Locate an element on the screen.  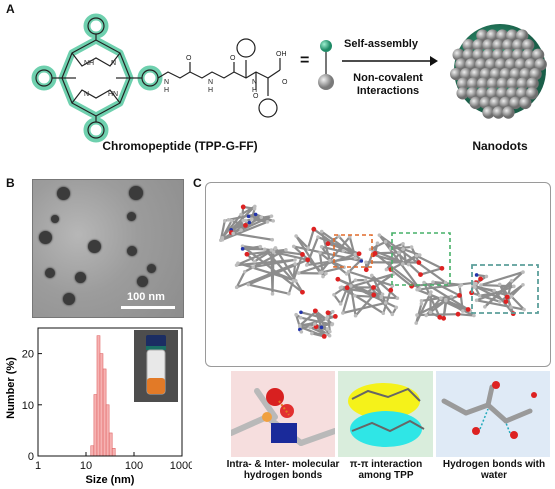
x-axis-label: Size (nm) is located at coordinates (110, 480).